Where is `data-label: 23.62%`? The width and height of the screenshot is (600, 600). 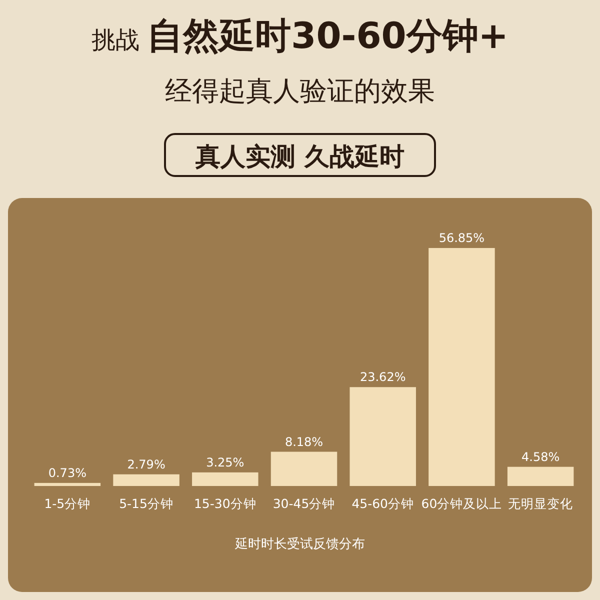 data-label: 23.62% is located at coordinates (383, 377).